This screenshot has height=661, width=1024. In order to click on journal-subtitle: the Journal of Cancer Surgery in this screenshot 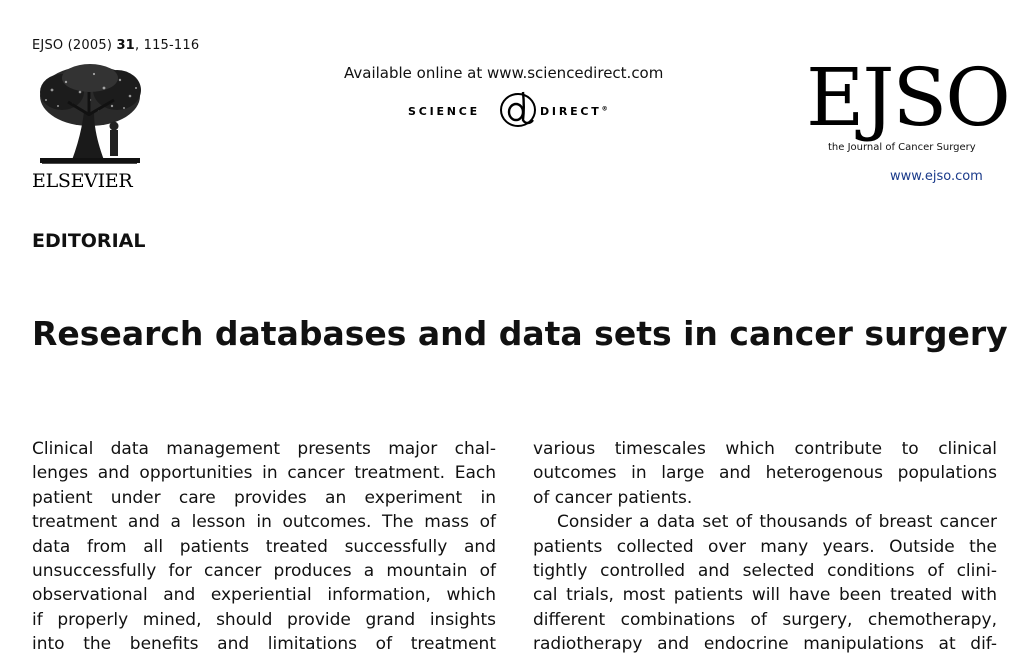, I will do `click(902, 147)`.